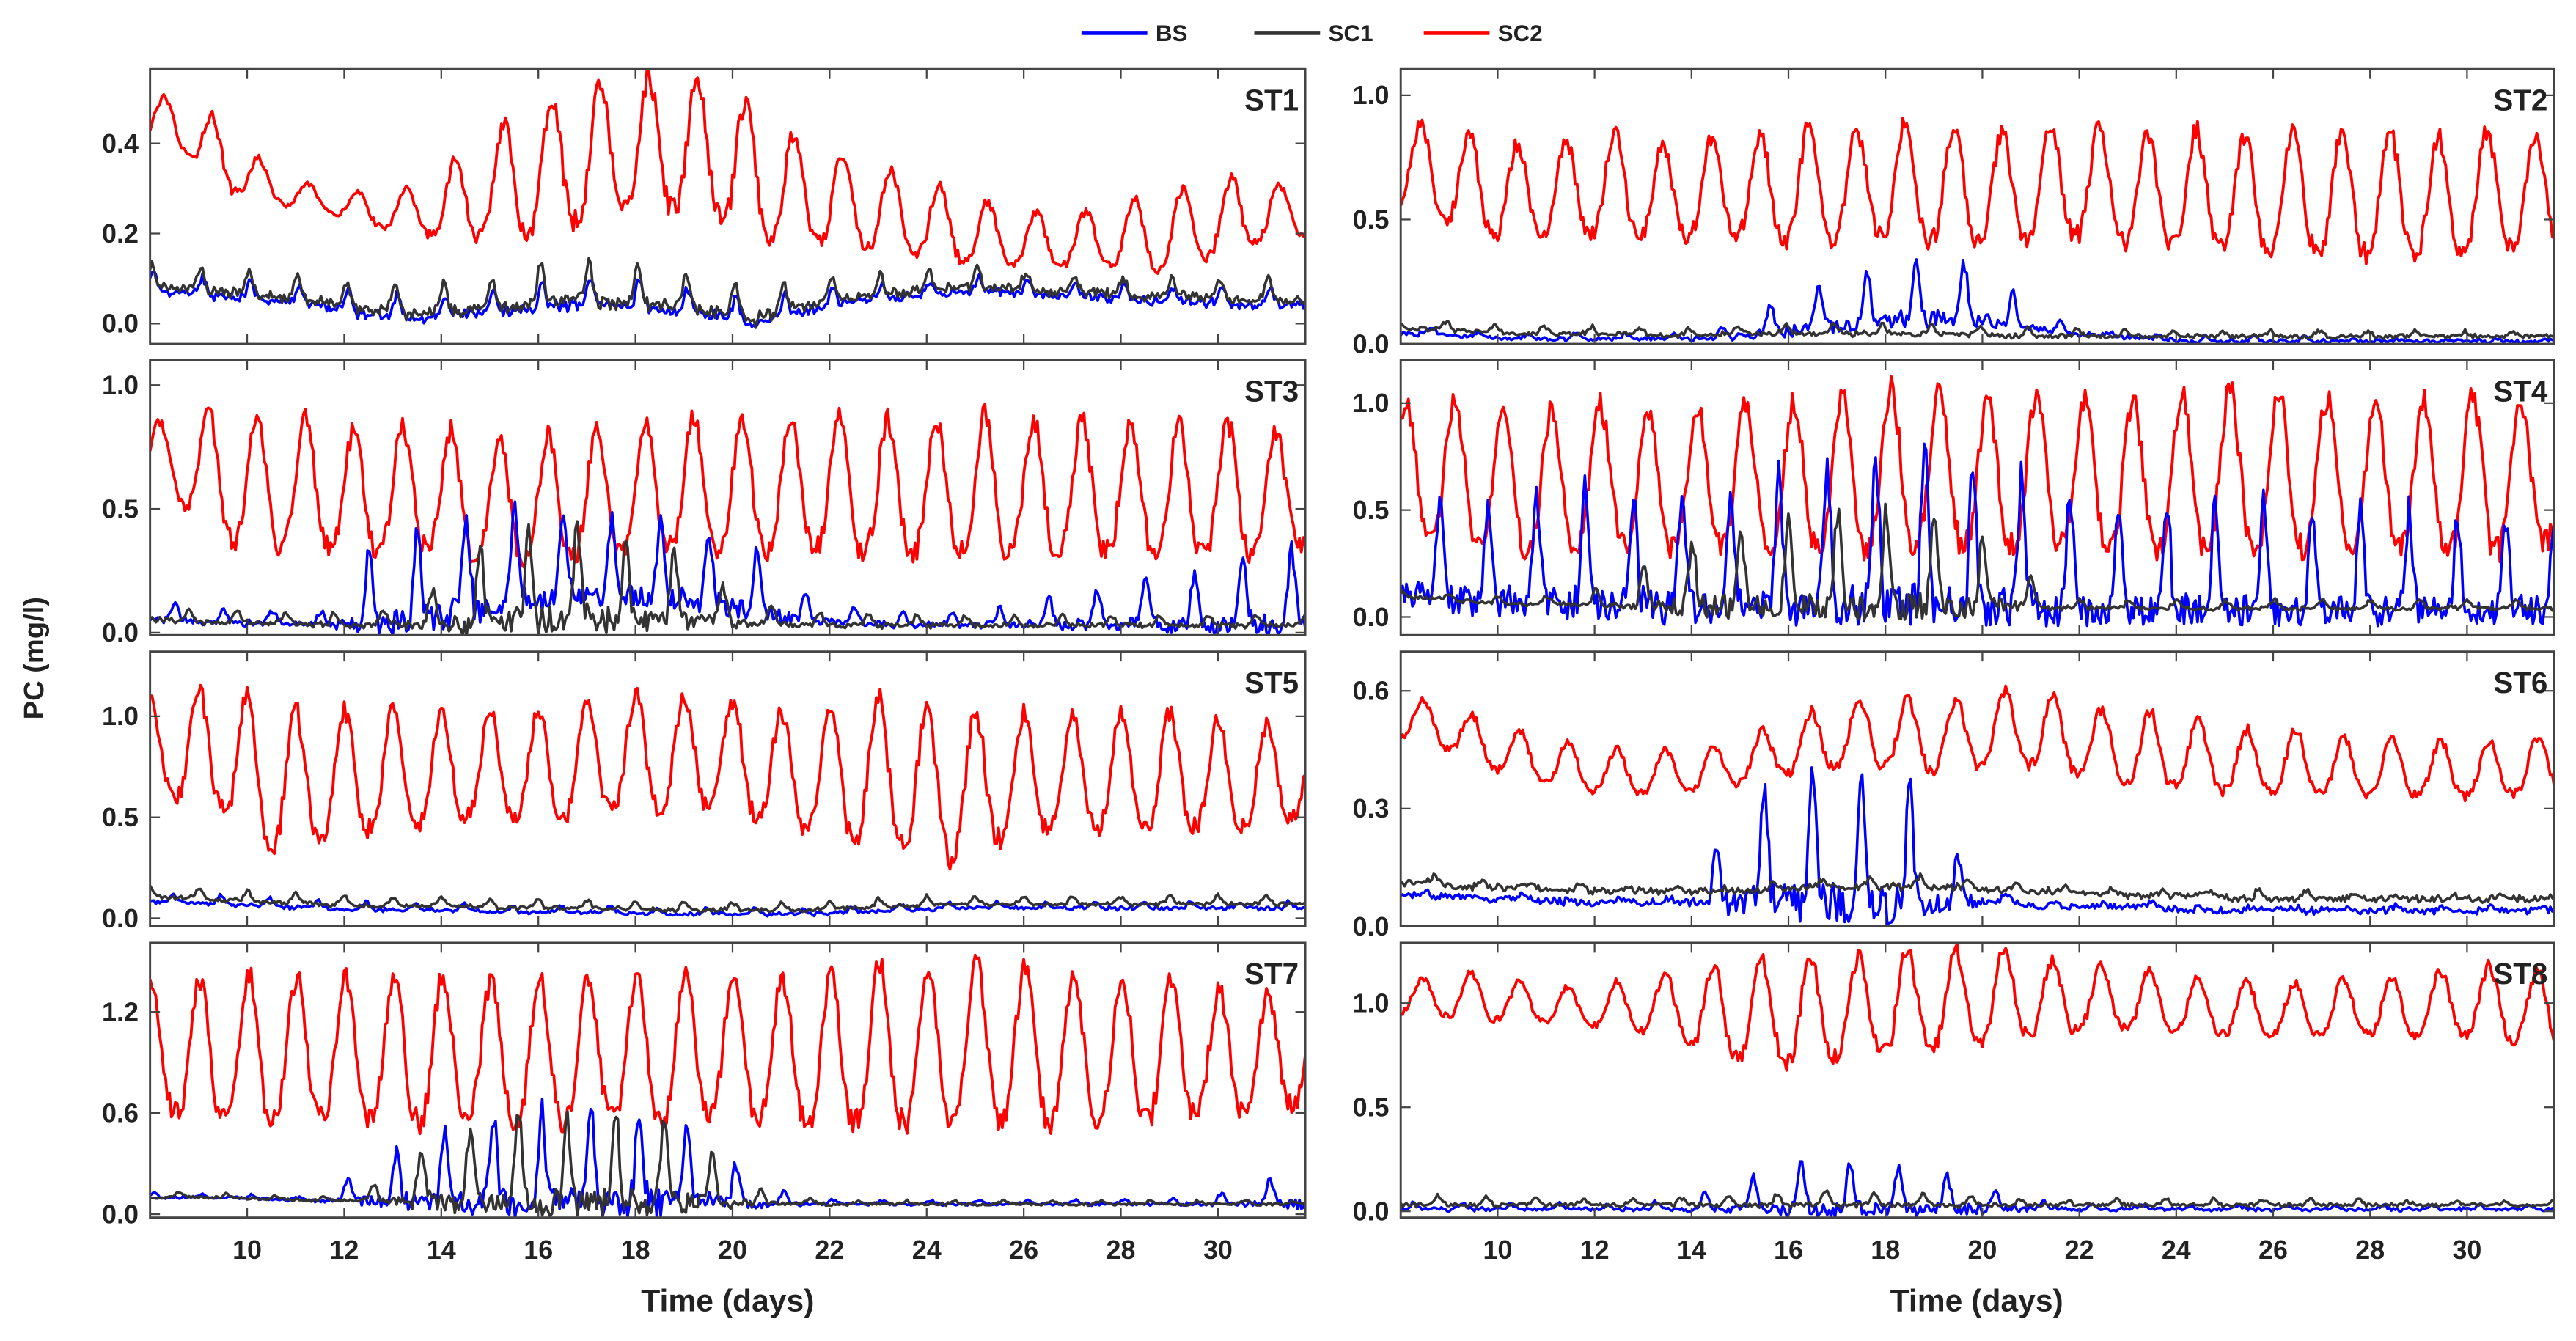  What do you see at coordinates (442, 1250) in the screenshot?
I see `x-tick-label: 14` at bounding box center [442, 1250].